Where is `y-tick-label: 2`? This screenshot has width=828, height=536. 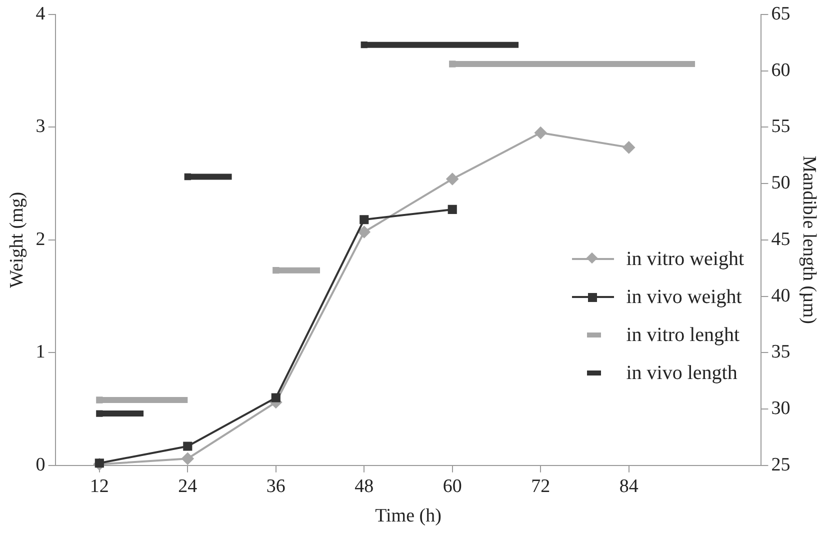 y-tick-label: 2 is located at coordinates (41, 239).